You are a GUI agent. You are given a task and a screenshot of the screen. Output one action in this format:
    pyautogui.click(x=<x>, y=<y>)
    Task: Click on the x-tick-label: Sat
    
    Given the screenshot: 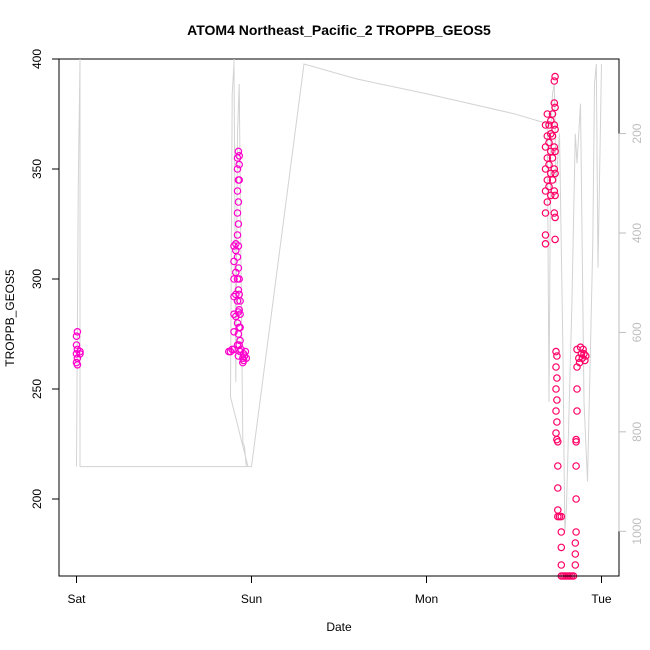 What is the action you would take?
    pyautogui.click(x=76, y=599)
    